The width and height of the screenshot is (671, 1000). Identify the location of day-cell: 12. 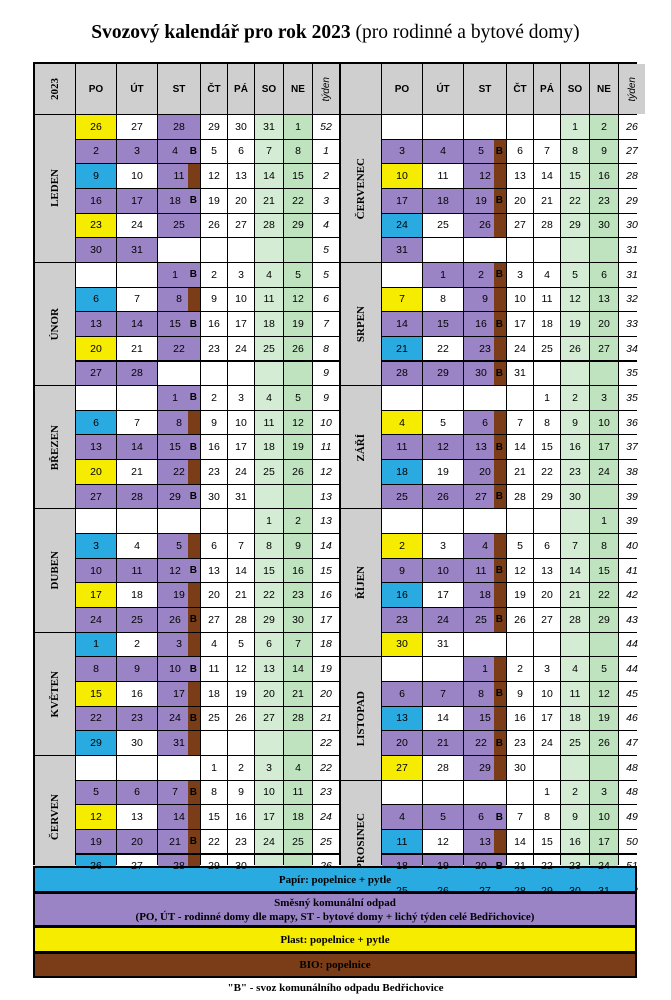
(298, 299).